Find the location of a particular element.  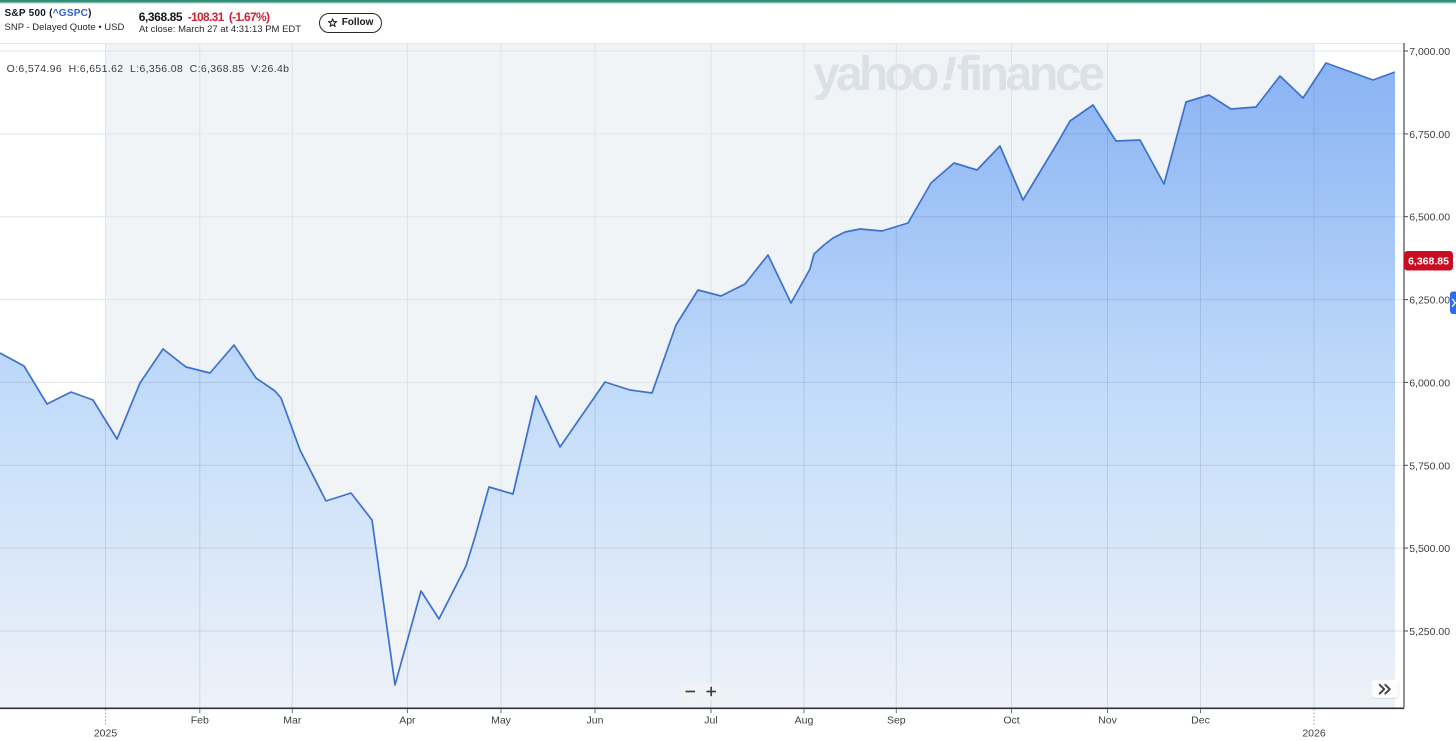

svg-text: Aug is located at coordinates (804, 721).